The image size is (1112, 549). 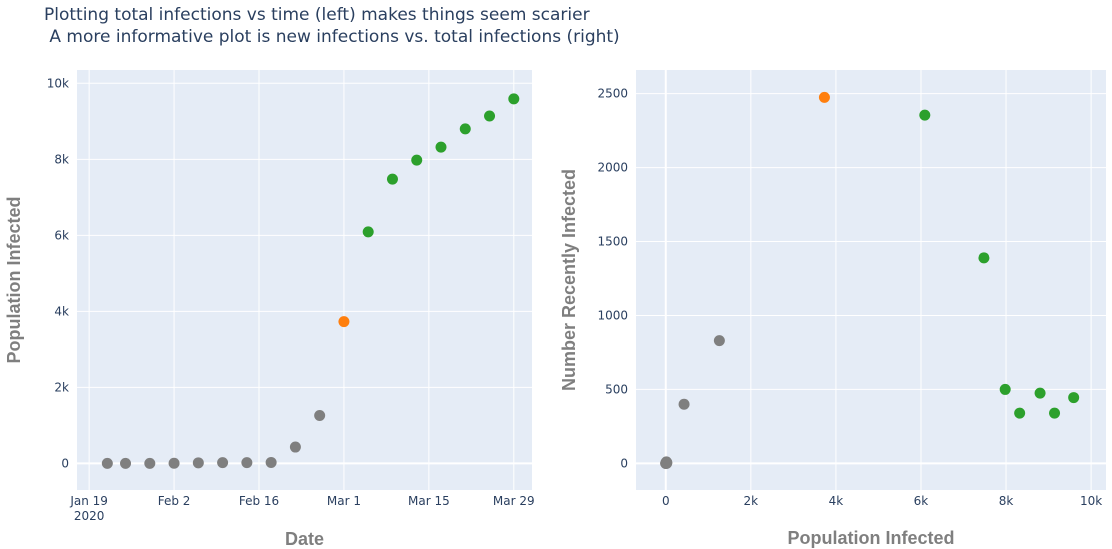 I want to click on y-tick-label: 1500, so click(x=612, y=242).